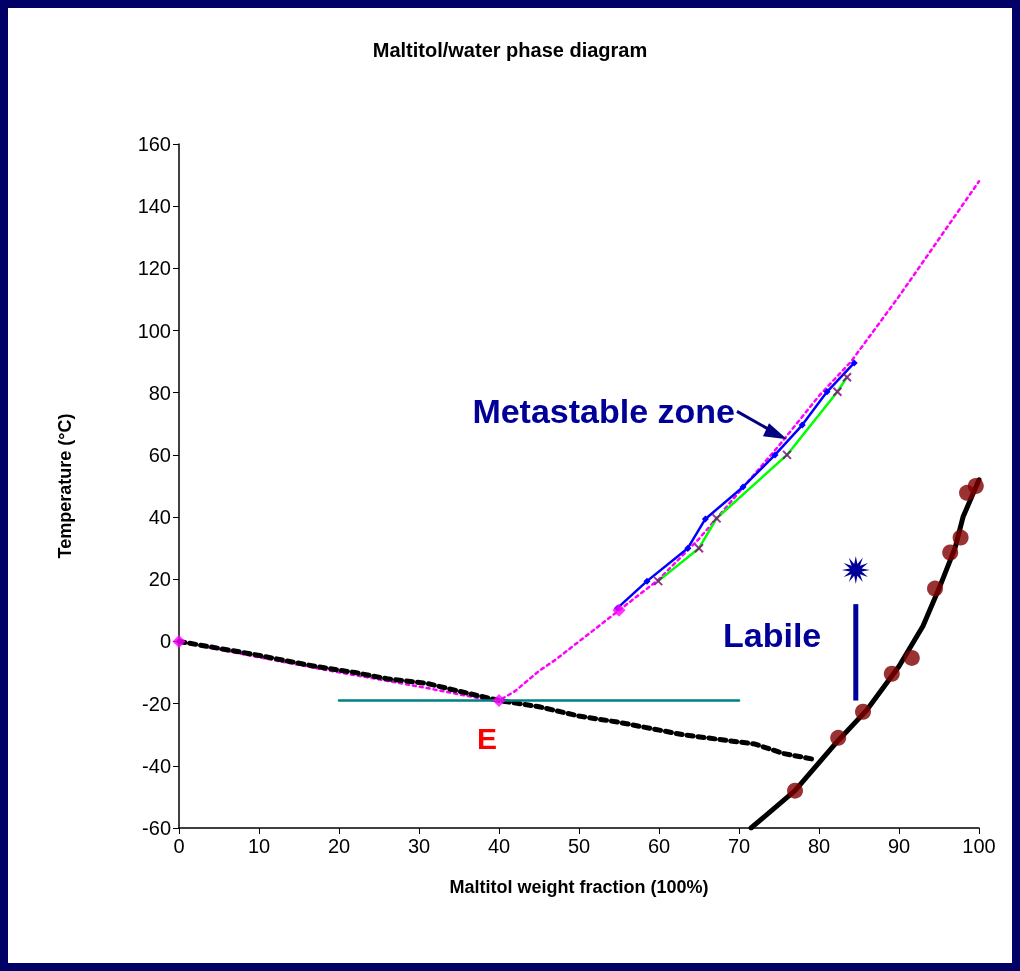 This screenshot has width=1020, height=971. Describe the element at coordinates (159, 579) in the screenshot. I see `y-tick-label: 20` at that location.